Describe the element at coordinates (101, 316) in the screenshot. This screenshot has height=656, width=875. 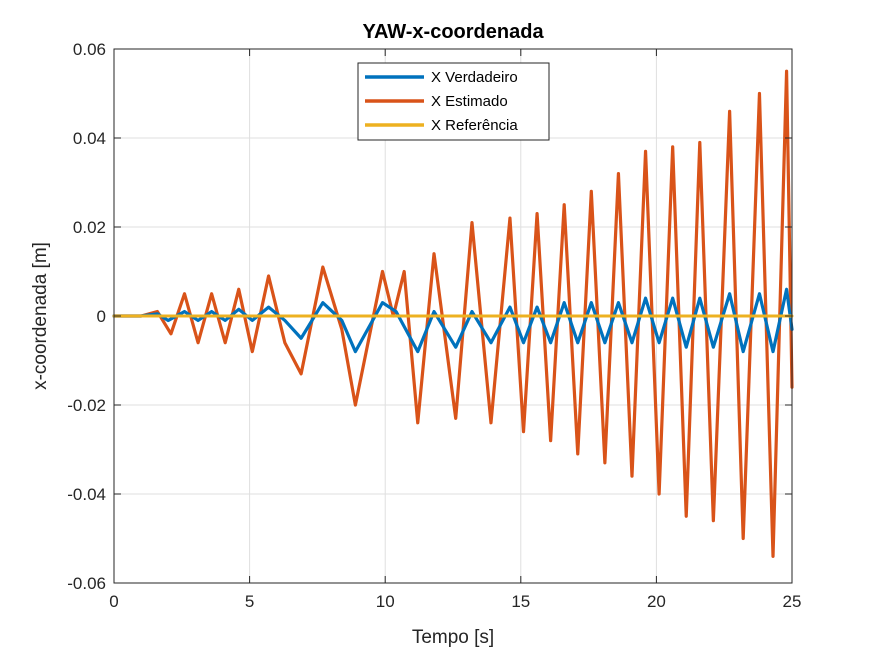
I see `y-tick-label: 0` at that location.